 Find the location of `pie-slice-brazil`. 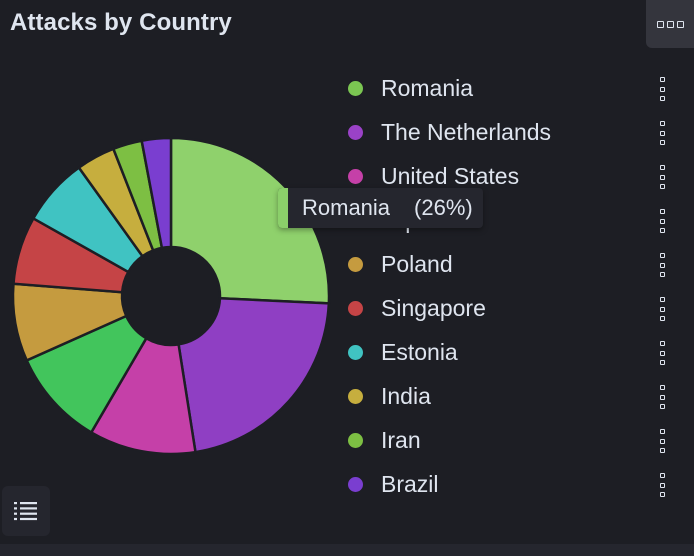

pie-slice-brazil is located at coordinates (156, 193).